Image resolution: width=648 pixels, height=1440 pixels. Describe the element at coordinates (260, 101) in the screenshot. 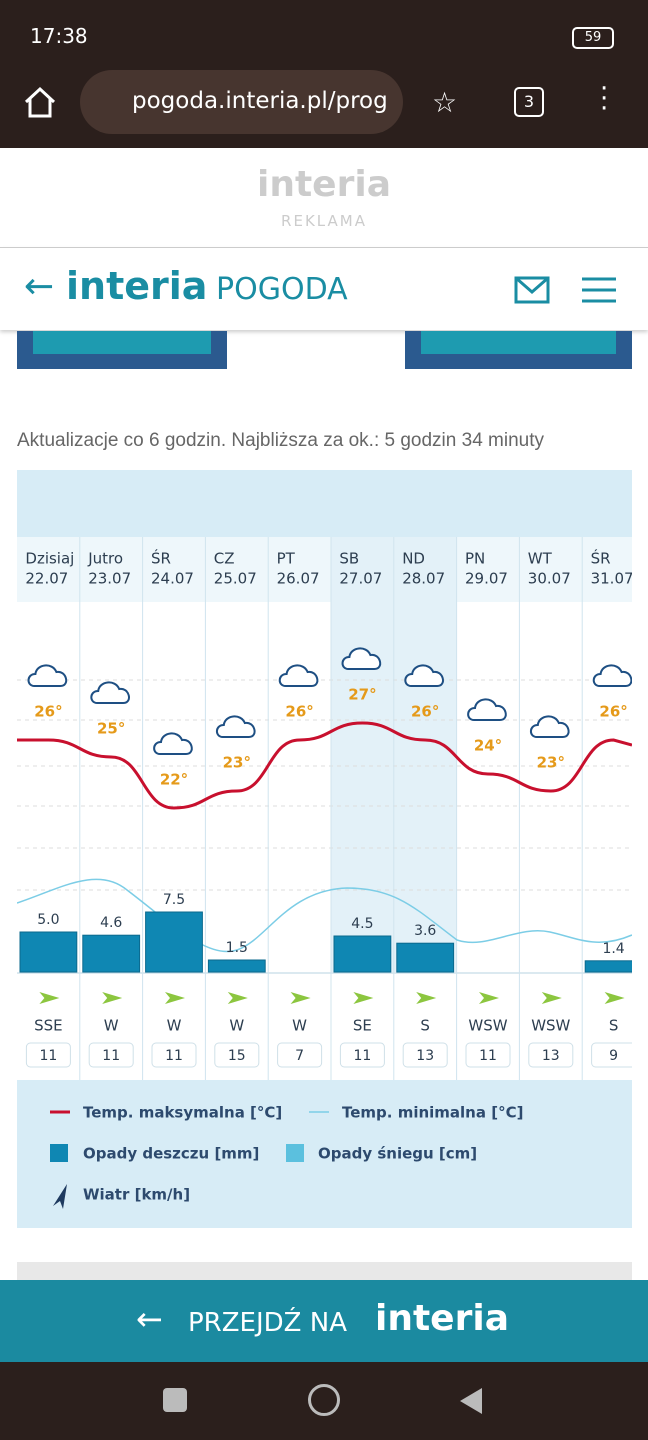

I see `url: pogoda.interia.pl/prog` at that location.